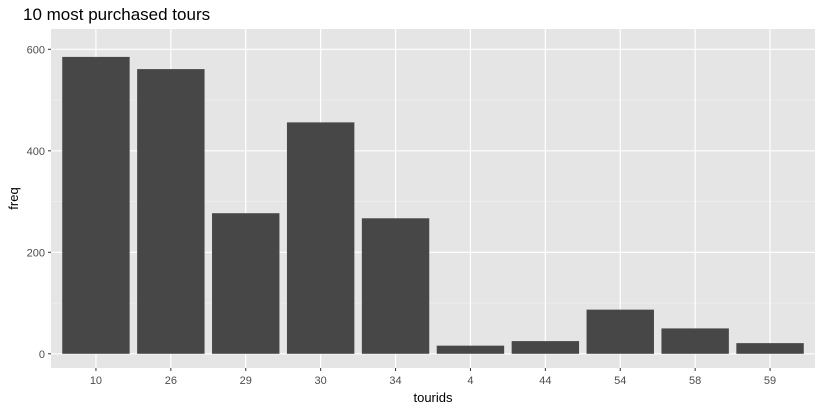  Describe the element at coordinates (36, 50) in the screenshot. I see `y-tick-label: 600` at that location.